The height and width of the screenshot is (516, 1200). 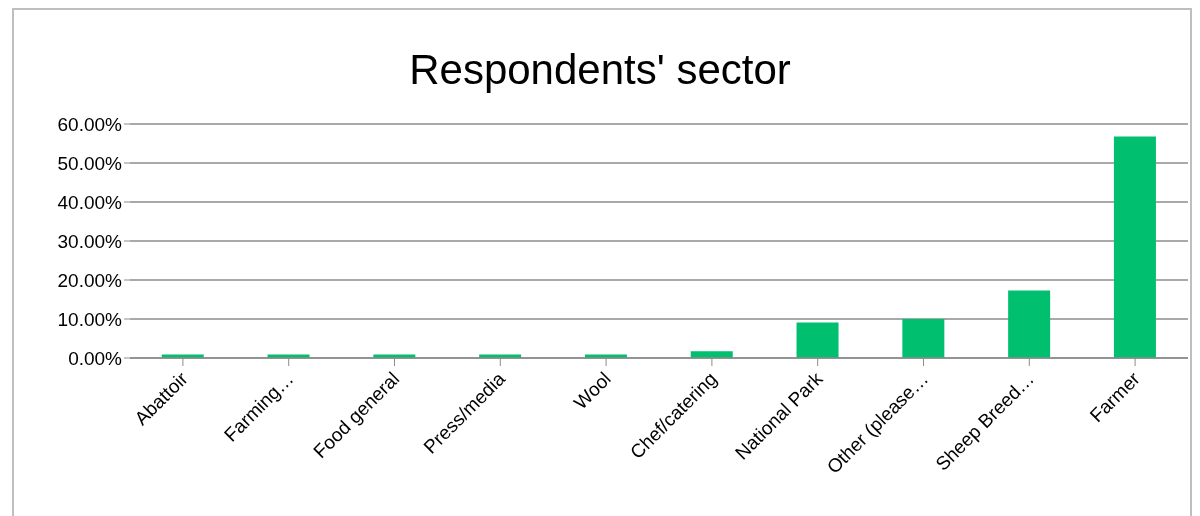 What do you see at coordinates (600, 70) in the screenshot?
I see `chart-title: Respondents' sector` at bounding box center [600, 70].